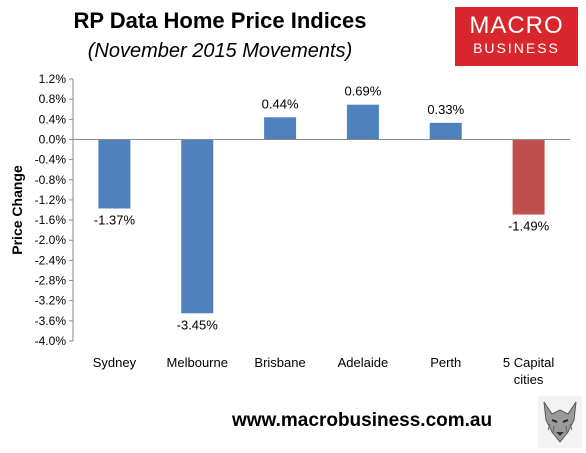  Describe the element at coordinates (114, 174) in the screenshot. I see `bar-sydney` at that location.